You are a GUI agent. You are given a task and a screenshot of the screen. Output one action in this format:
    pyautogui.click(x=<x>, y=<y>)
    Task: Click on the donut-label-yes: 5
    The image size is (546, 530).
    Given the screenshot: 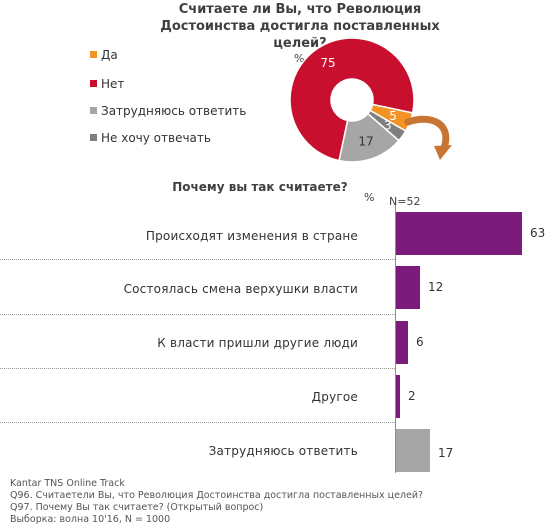 What is the action you would take?
    pyautogui.click(x=393, y=116)
    